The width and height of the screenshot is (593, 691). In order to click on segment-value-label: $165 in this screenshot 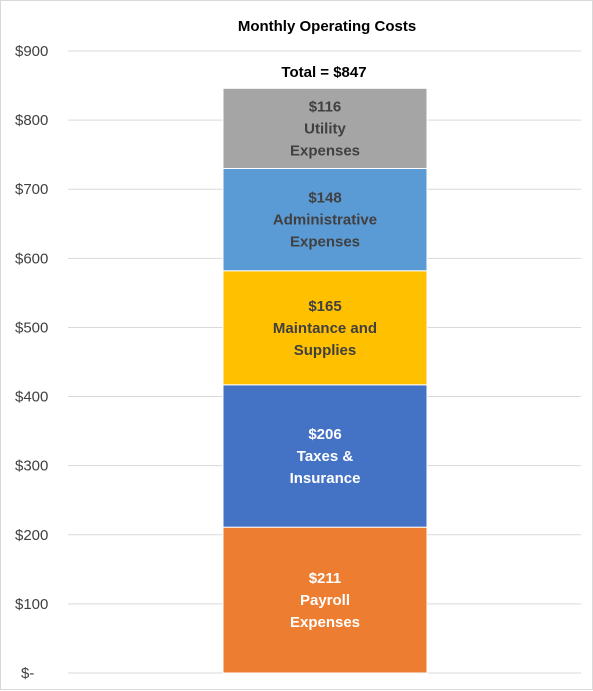, I will do `click(324, 306)`.